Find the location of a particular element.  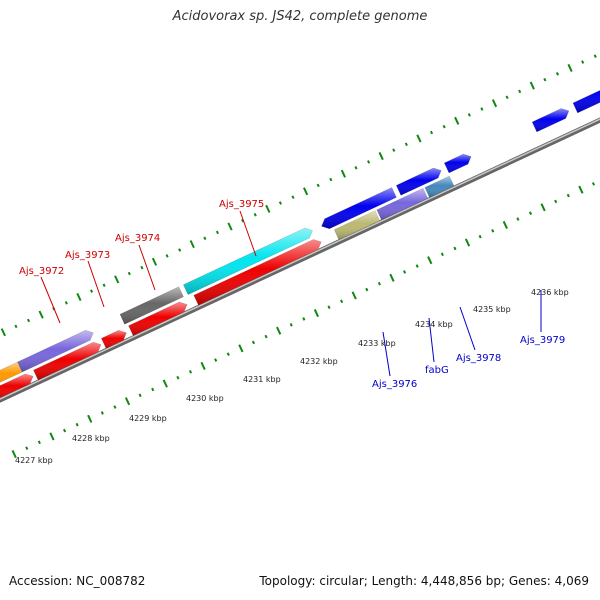

gene-label: Ajs_3975 is located at coordinates (241, 204).